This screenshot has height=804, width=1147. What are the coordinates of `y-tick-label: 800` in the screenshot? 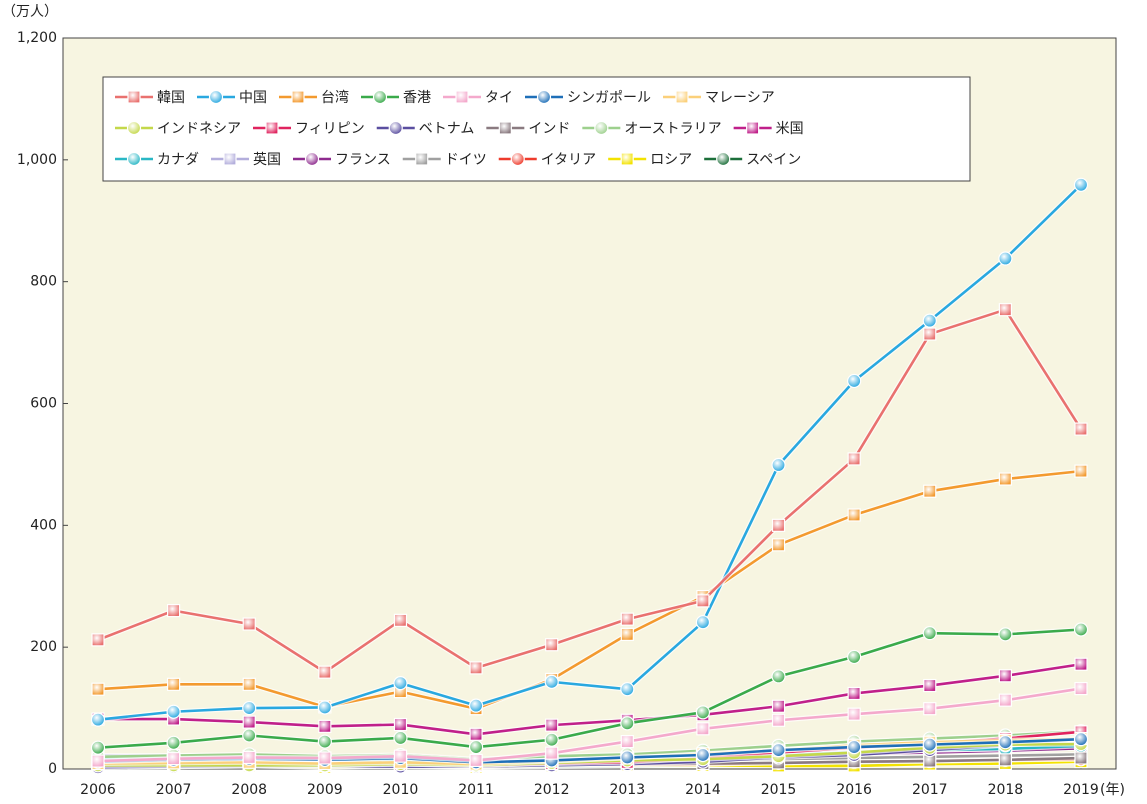 It's located at (43, 282).